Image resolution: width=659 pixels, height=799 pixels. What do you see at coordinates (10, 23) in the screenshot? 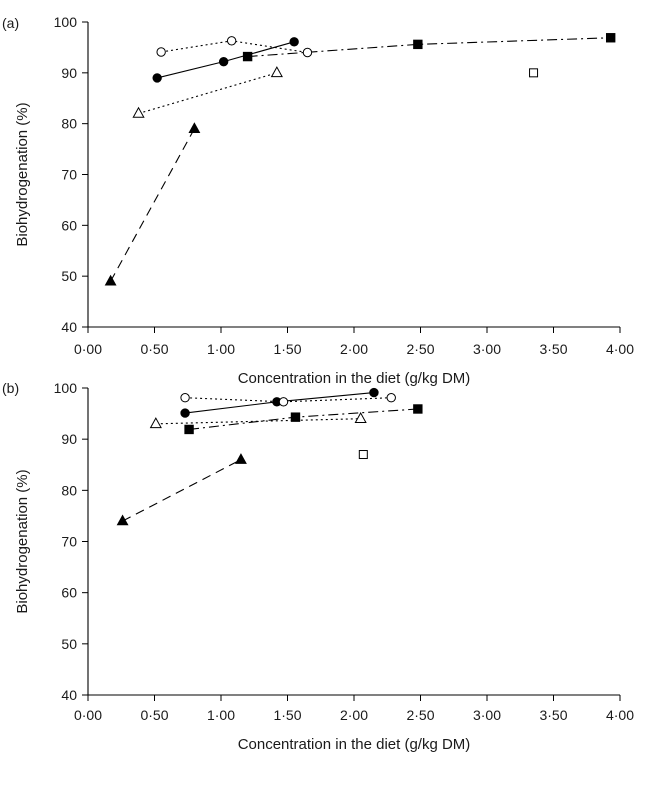
I see `panel-label: (a)` at bounding box center [10, 23].